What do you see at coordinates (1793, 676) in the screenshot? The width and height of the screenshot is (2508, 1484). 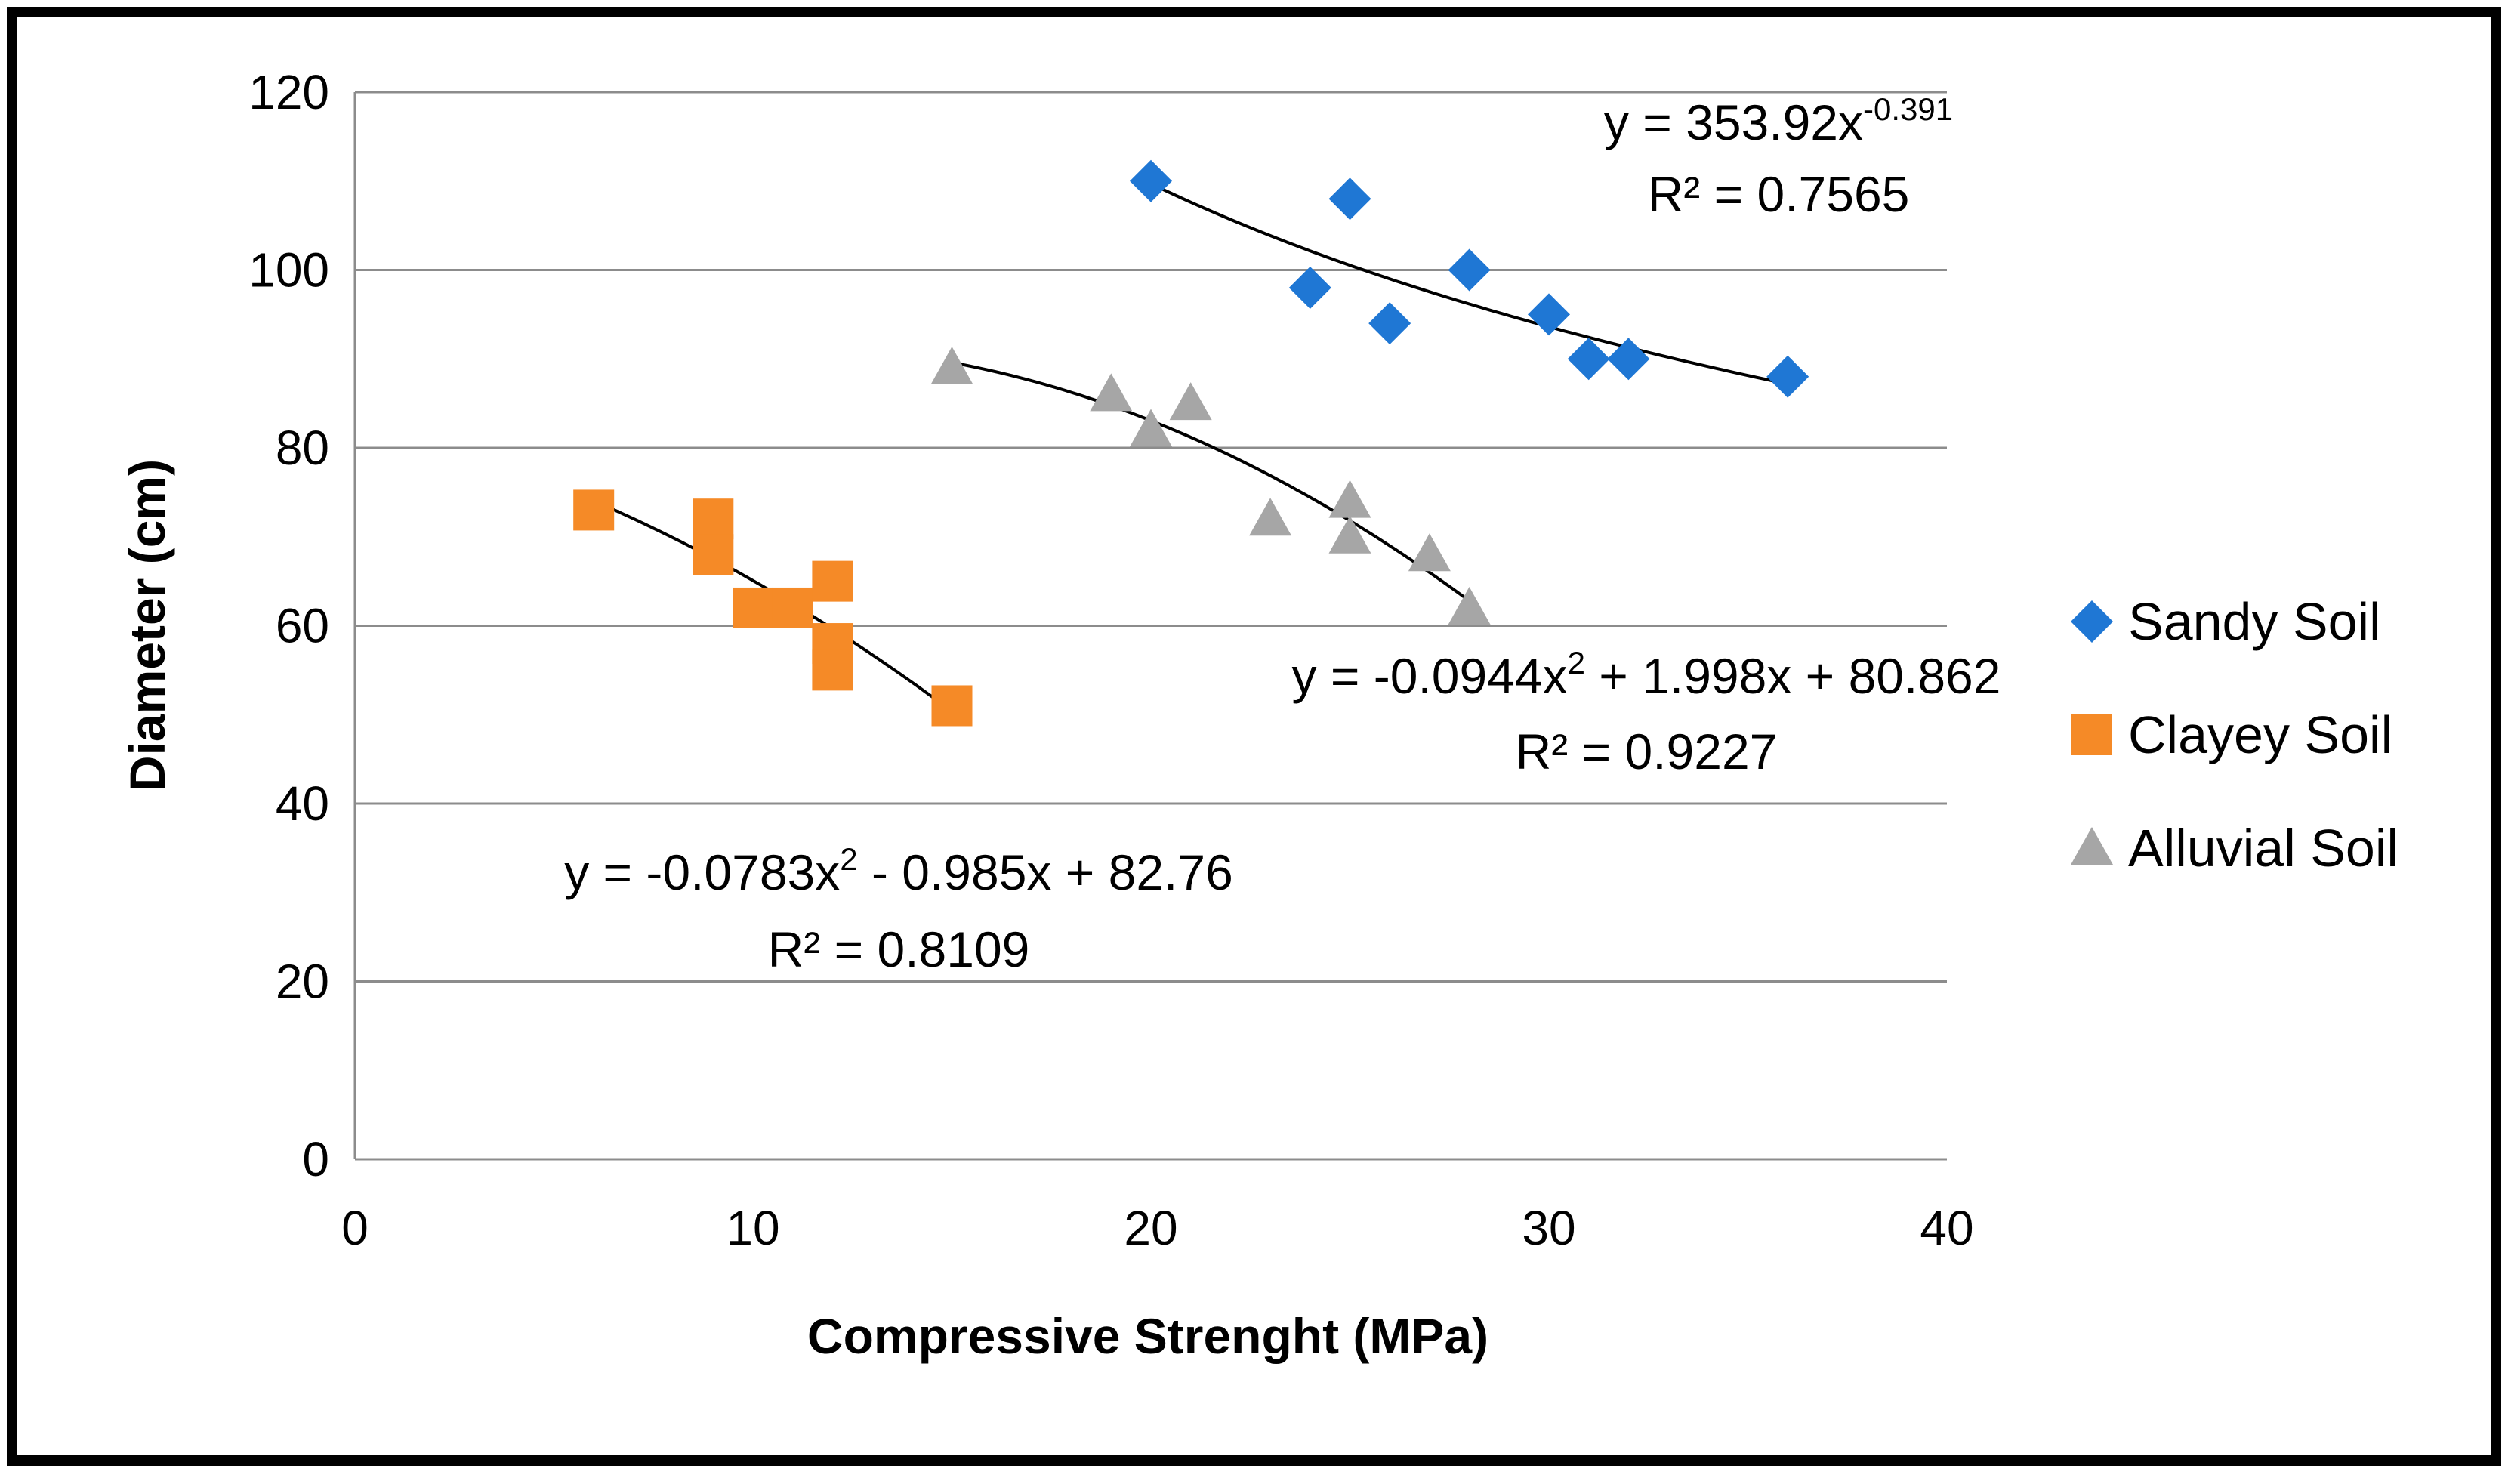 I see `alluvial-soil-equation-rest: + 1.998x + 80.862` at bounding box center [1793, 676].